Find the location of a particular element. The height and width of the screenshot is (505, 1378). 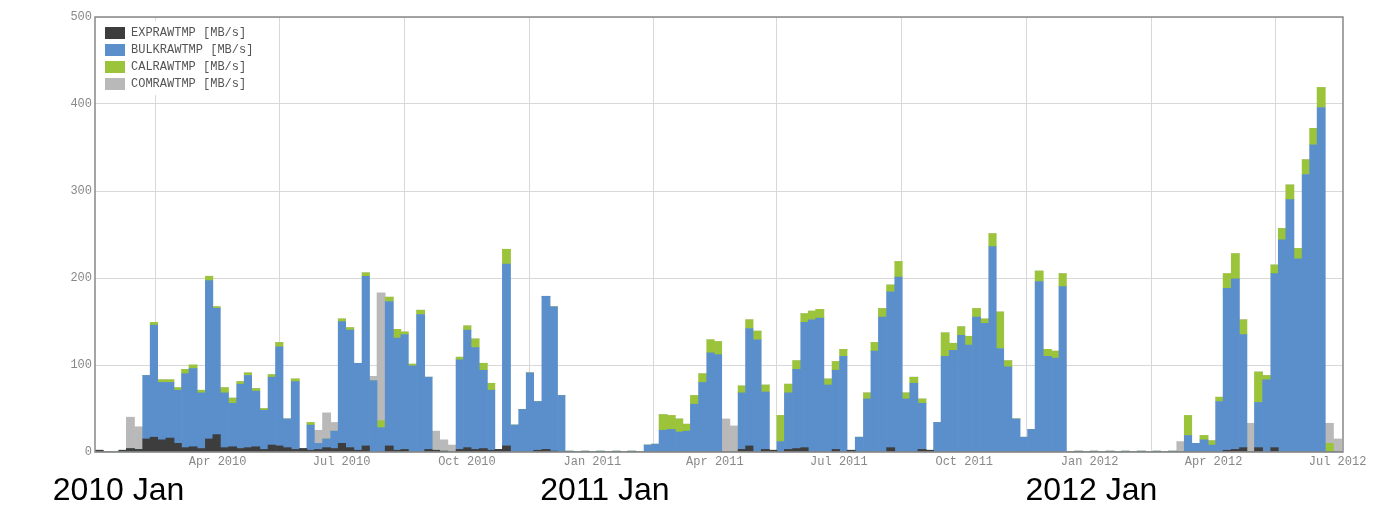

x-tick-label: Apr 2012 is located at coordinates (1213, 462).